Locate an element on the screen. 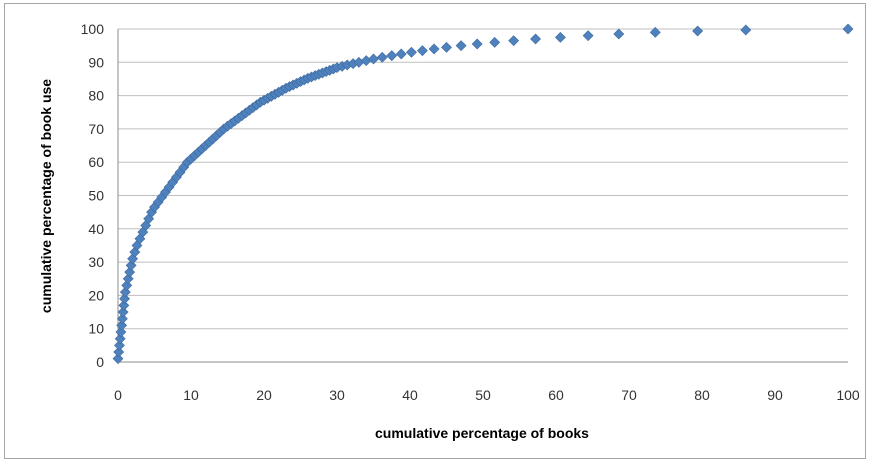 The height and width of the screenshot is (464, 872). y-tick-label-20: 20 is located at coordinates (96, 295).